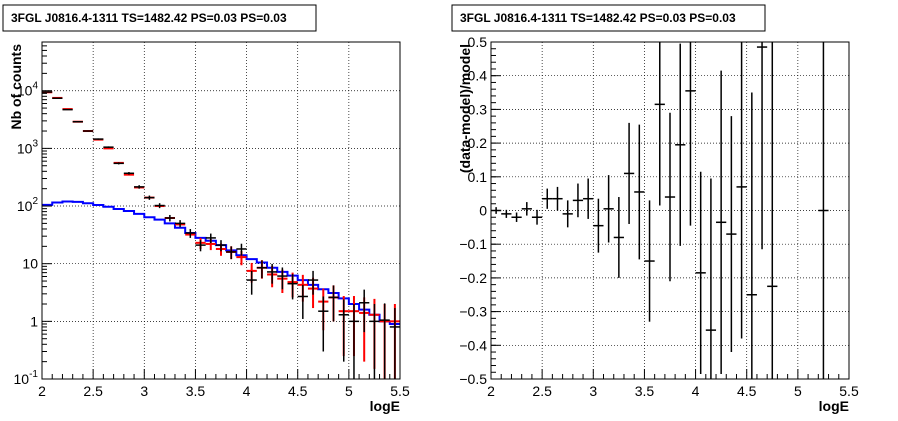  What do you see at coordinates (478, 143) in the screenshot?
I see `residuals-y-tick-label: 0.2` at bounding box center [478, 143].